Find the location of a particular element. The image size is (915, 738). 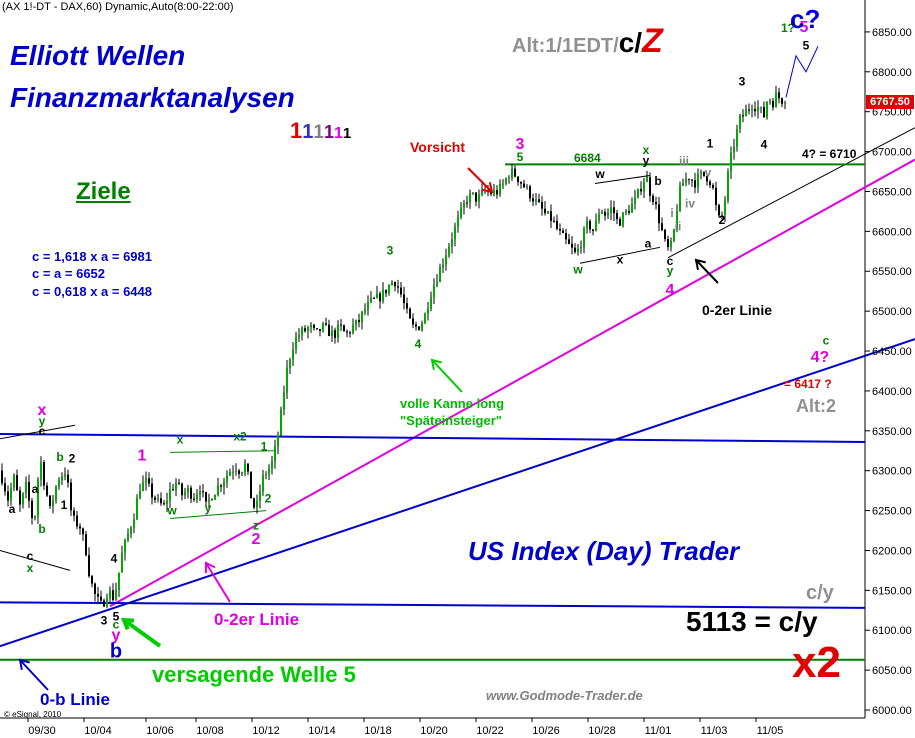

wave-label: v is located at coordinates (708, 172).